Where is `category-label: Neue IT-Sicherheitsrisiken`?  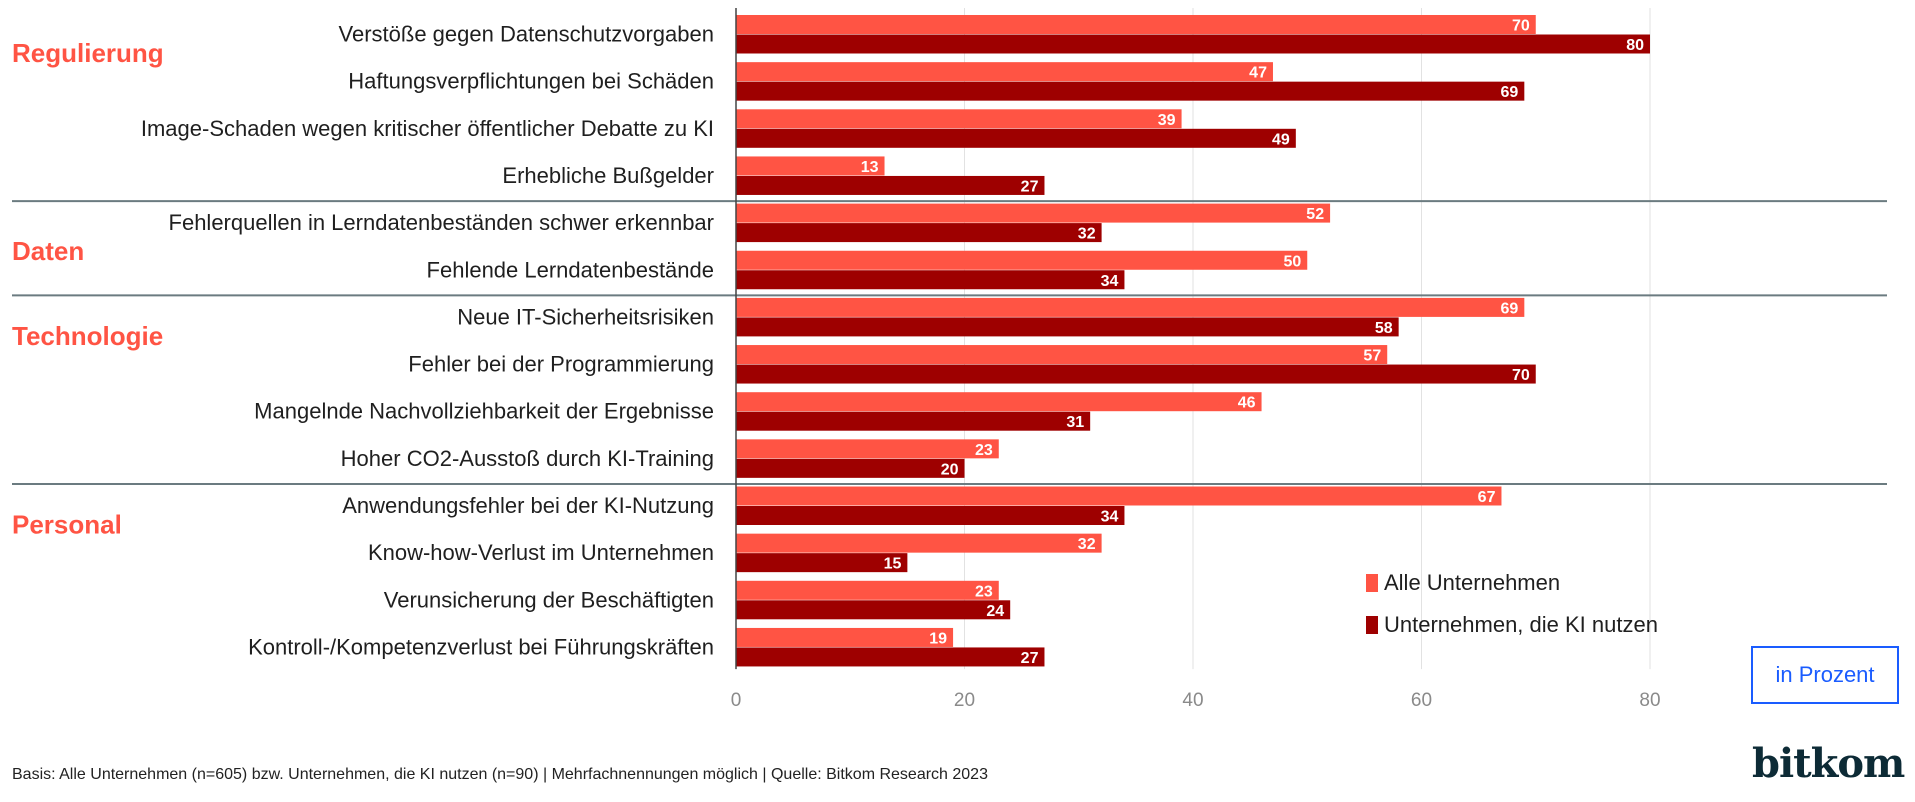 category-label: Neue IT-Sicherheitsrisiken is located at coordinates (585, 316).